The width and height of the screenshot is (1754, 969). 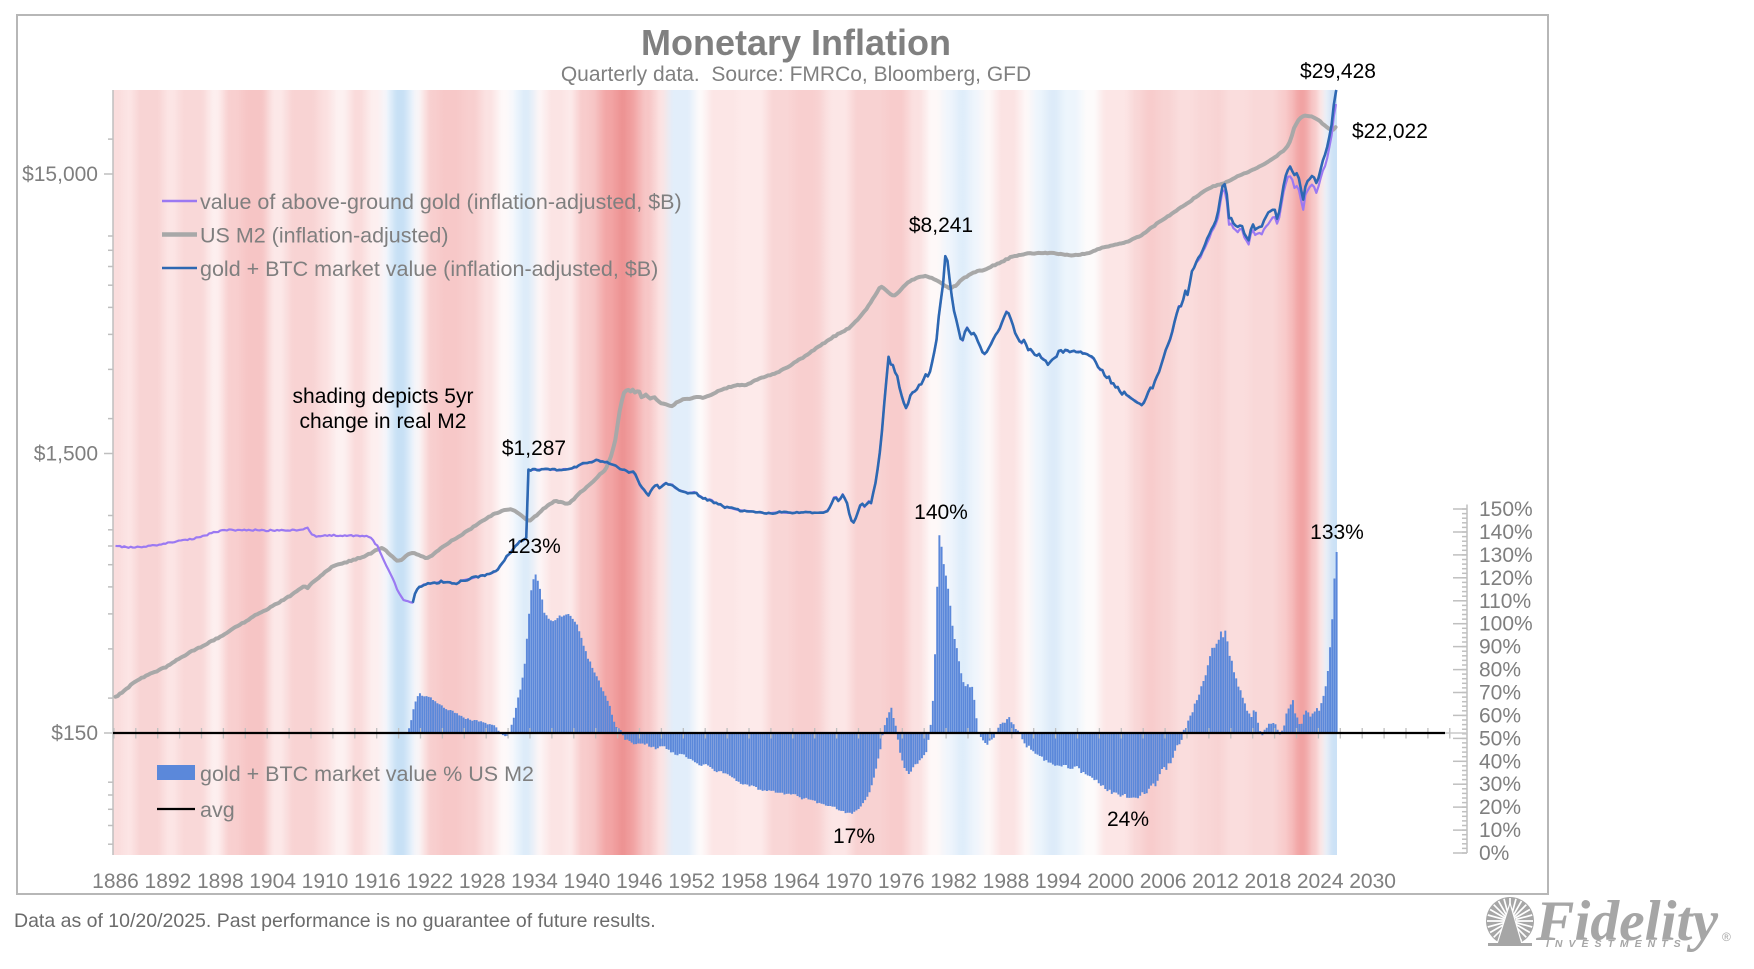 I want to click on svg-text: $1,500, so click(x=66, y=454).